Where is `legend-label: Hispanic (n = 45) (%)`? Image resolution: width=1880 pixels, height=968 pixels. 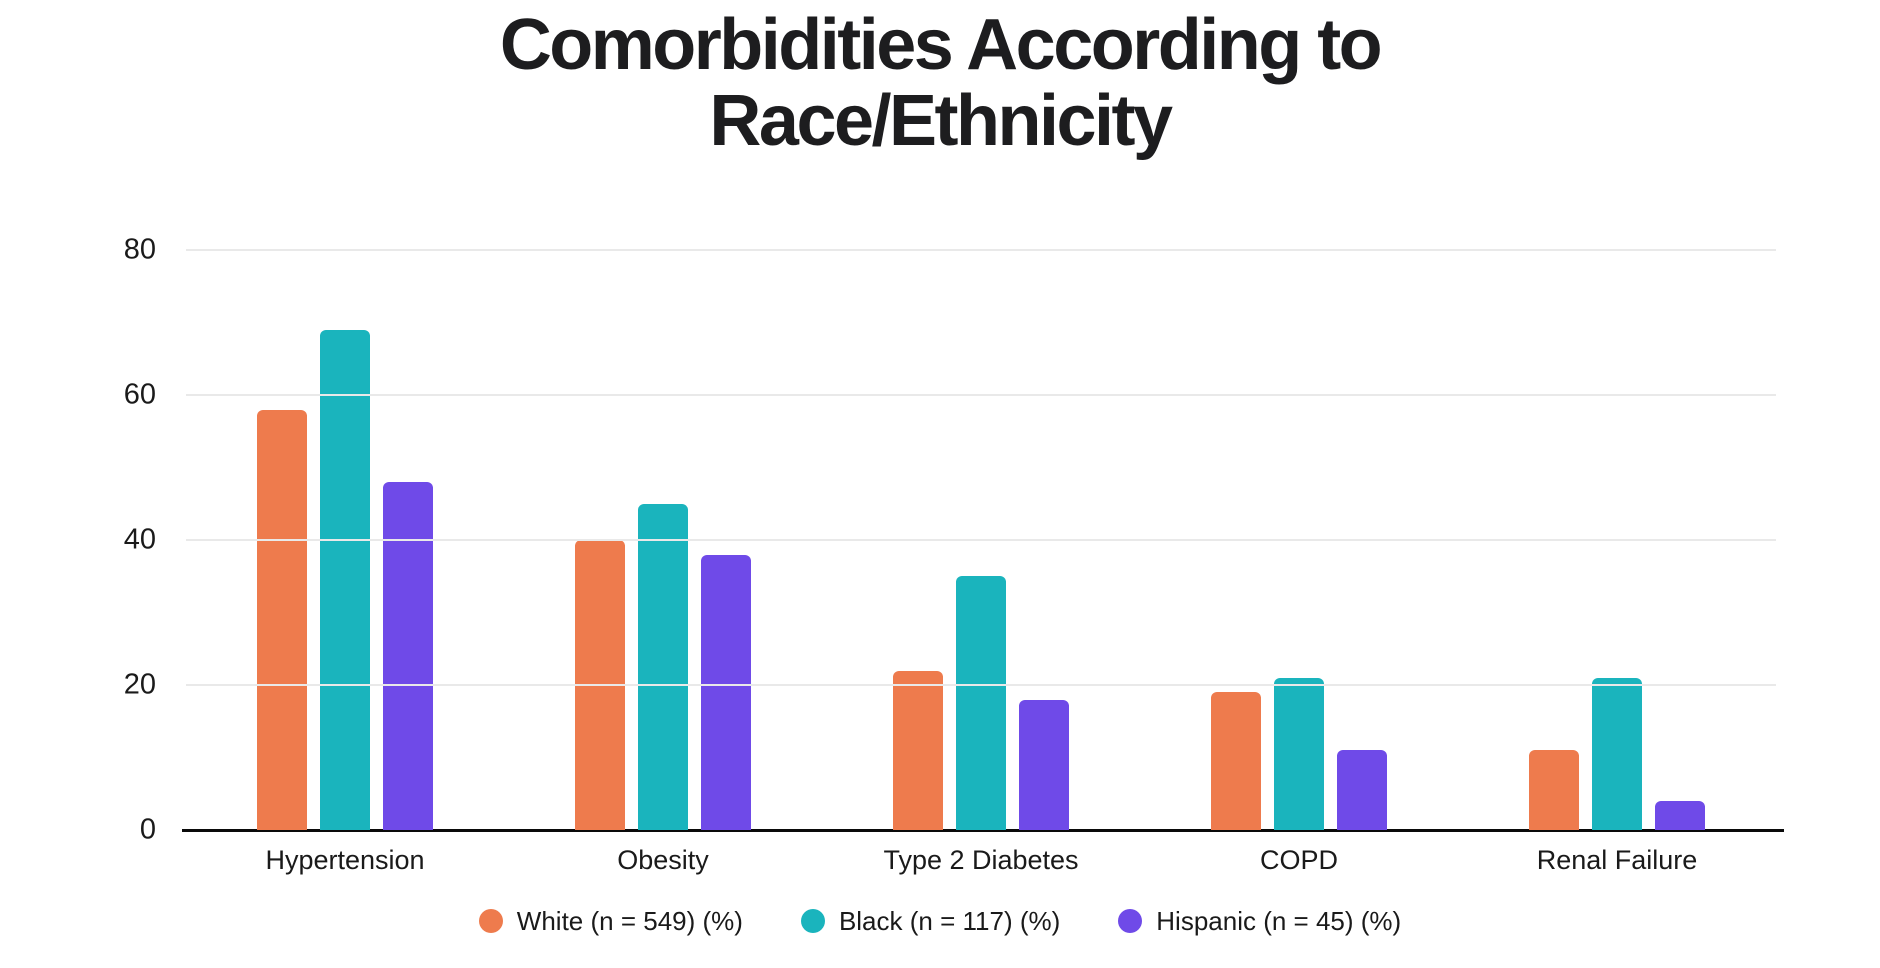
legend-label: Hispanic (n = 45) (%) is located at coordinates (1279, 921).